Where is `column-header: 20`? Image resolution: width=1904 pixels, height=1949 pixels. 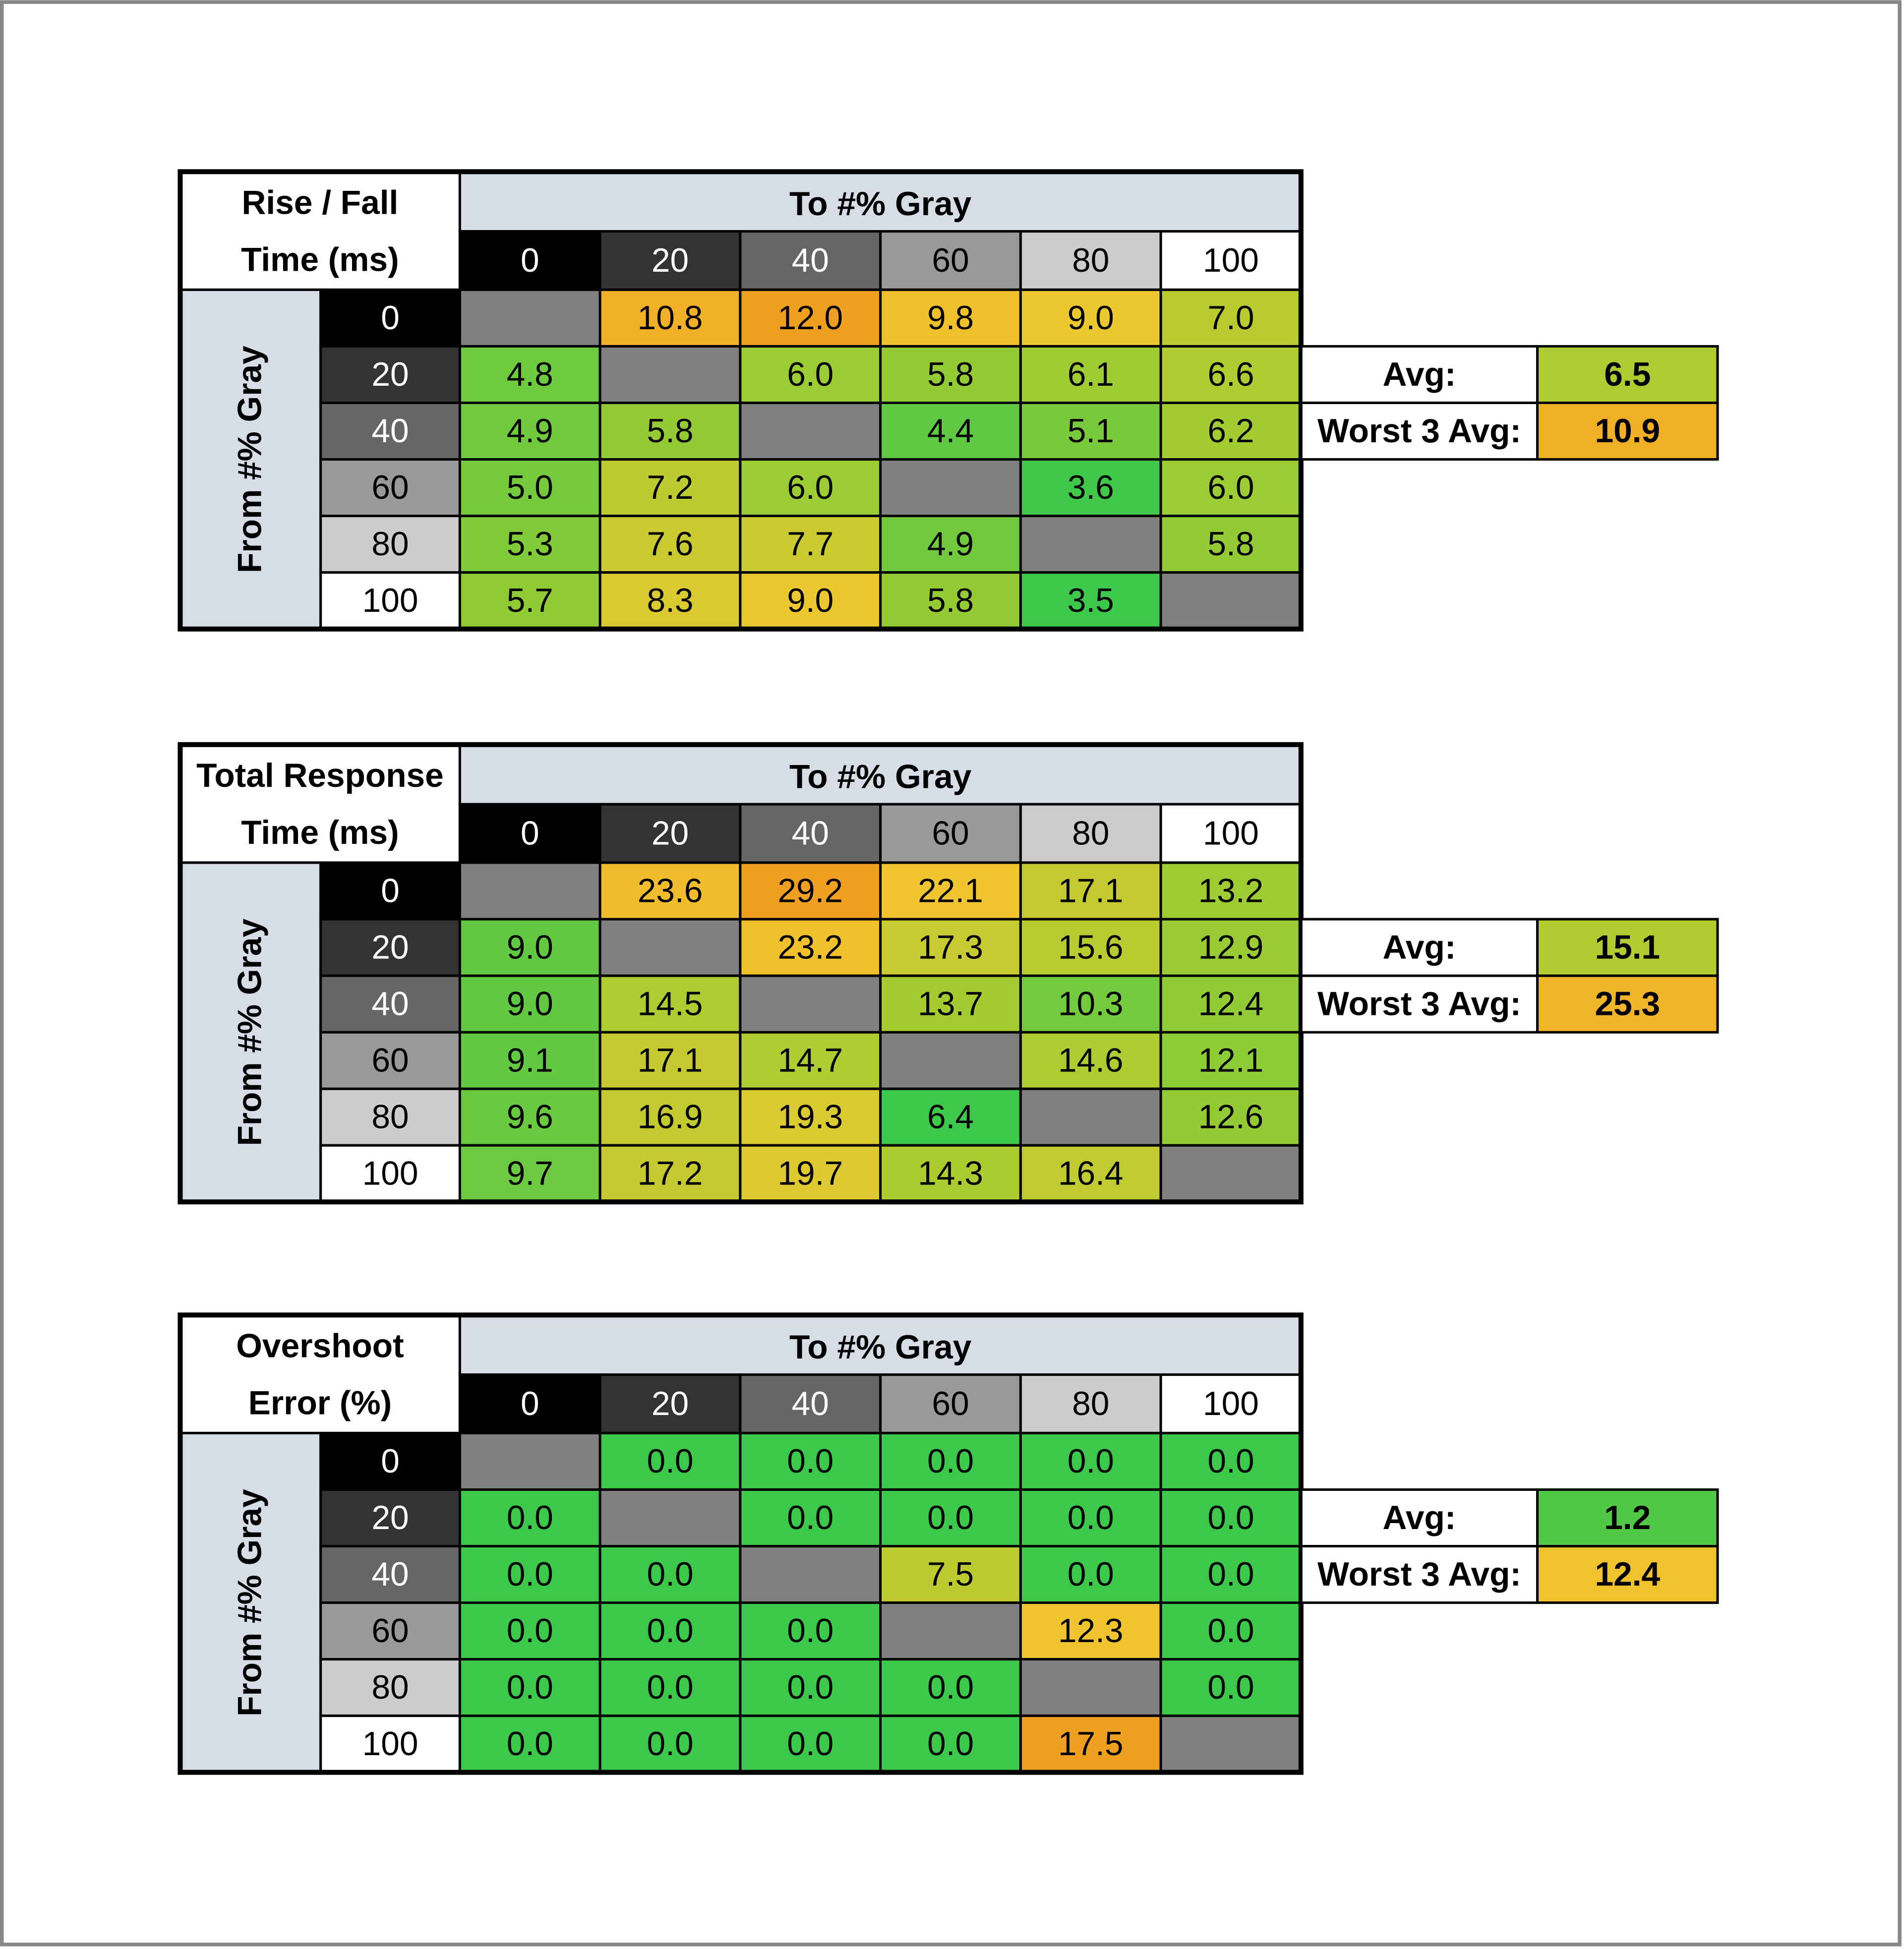
column-header: 20 is located at coordinates (670, 260).